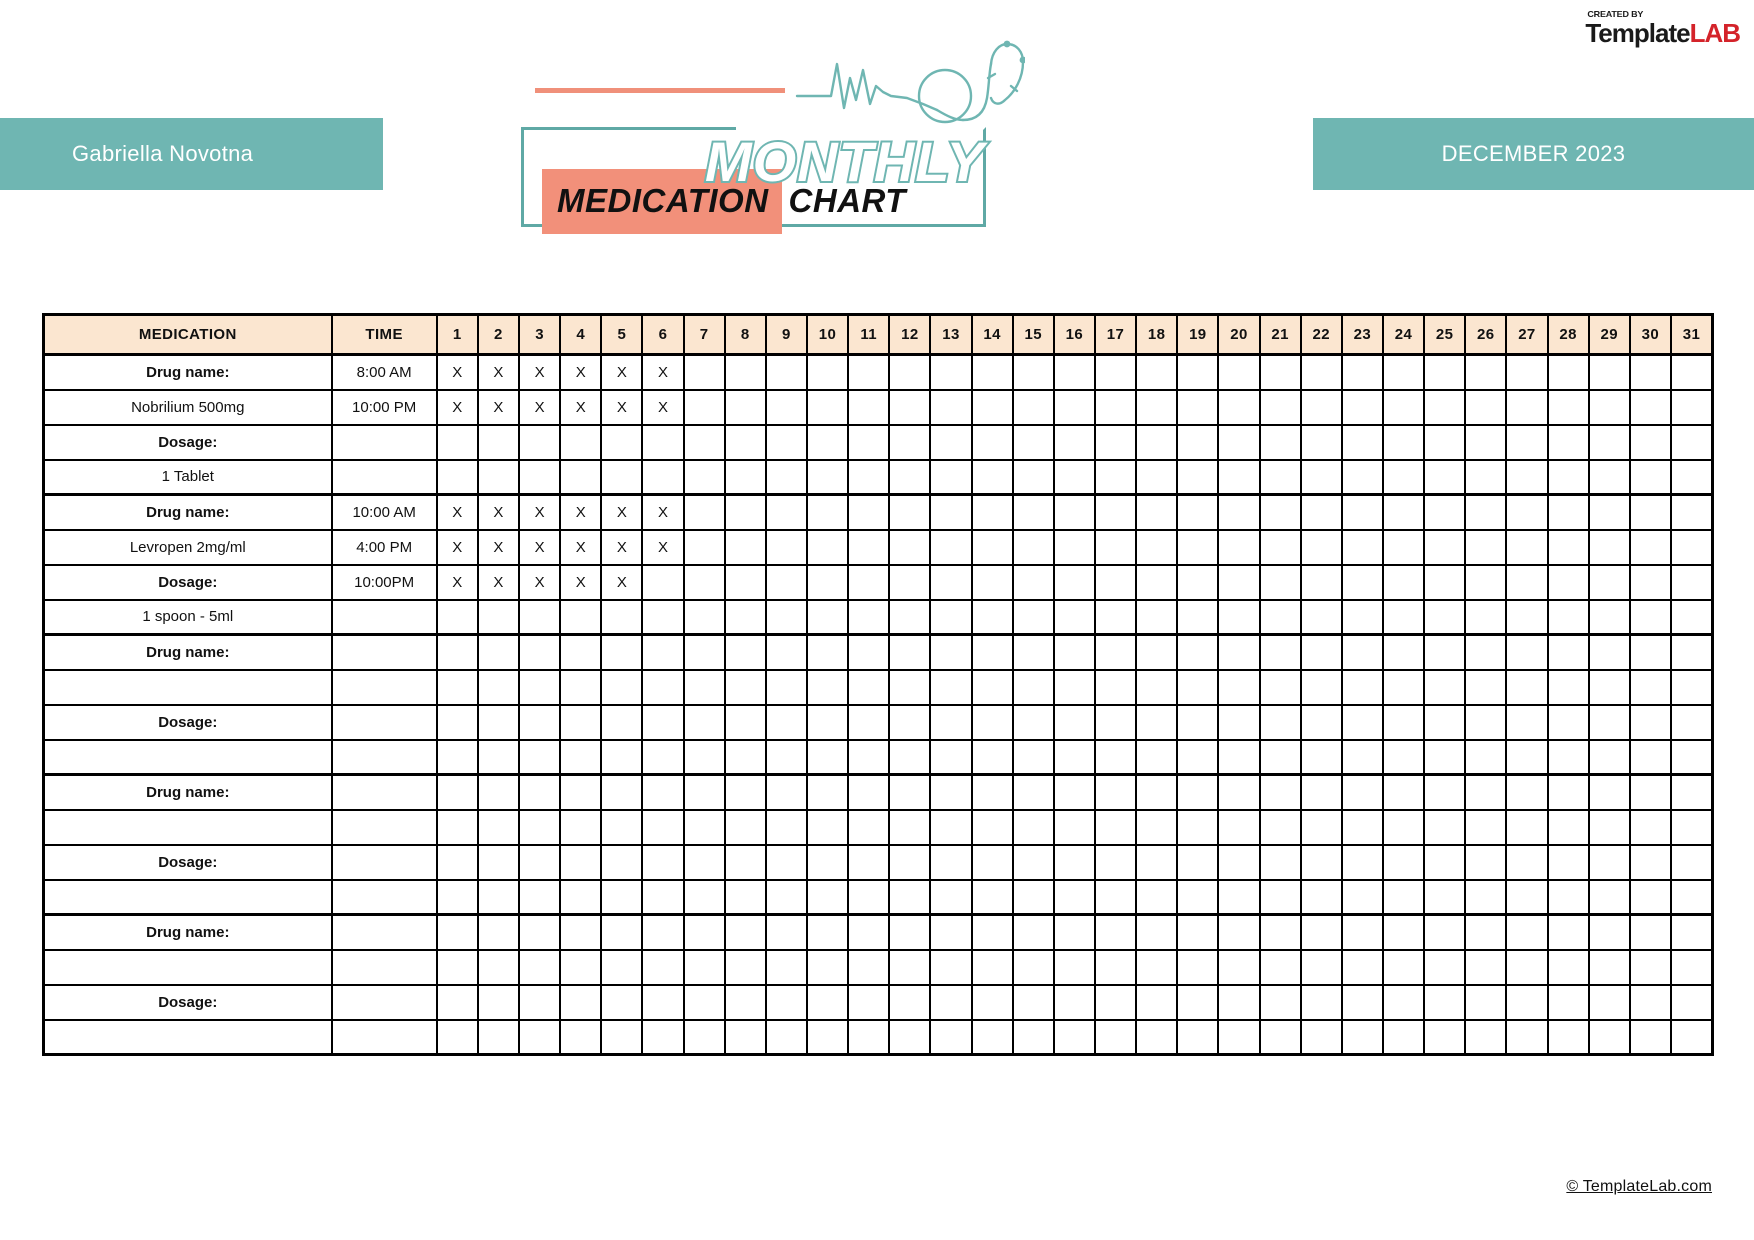 The height and width of the screenshot is (1240, 1754). Describe the element at coordinates (384, 512) in the screenshot. I see `time-cell: 10:00 AM` at that location.